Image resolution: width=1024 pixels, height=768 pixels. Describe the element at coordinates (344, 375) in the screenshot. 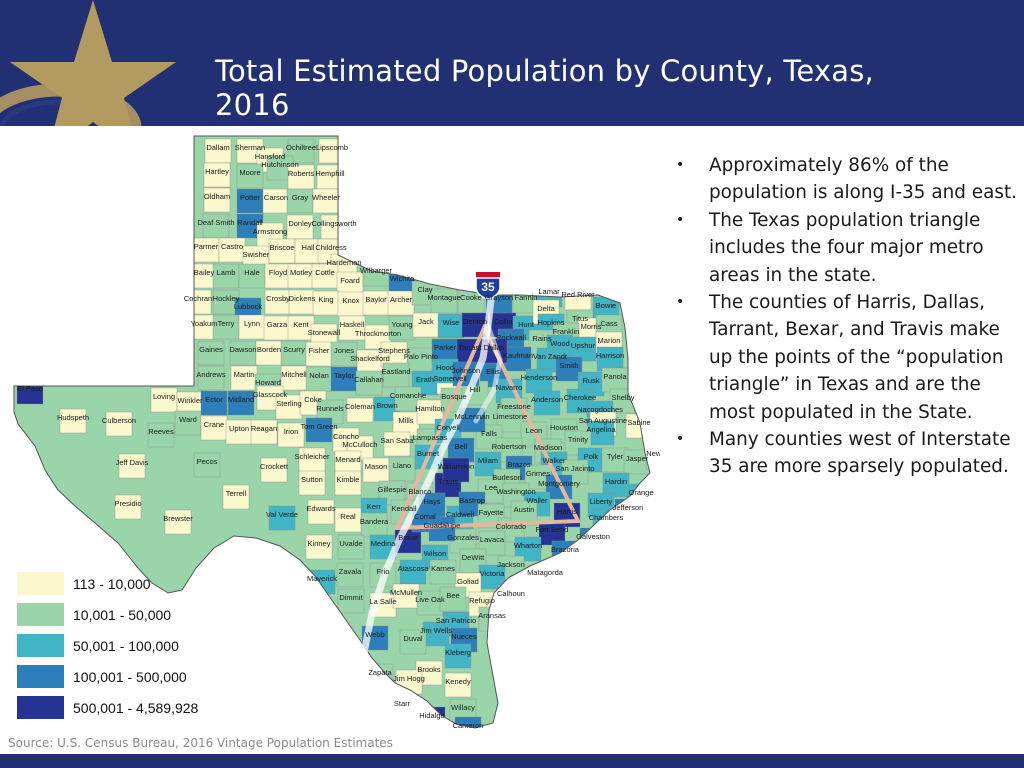

I see `county-label: Taylor` at that location.